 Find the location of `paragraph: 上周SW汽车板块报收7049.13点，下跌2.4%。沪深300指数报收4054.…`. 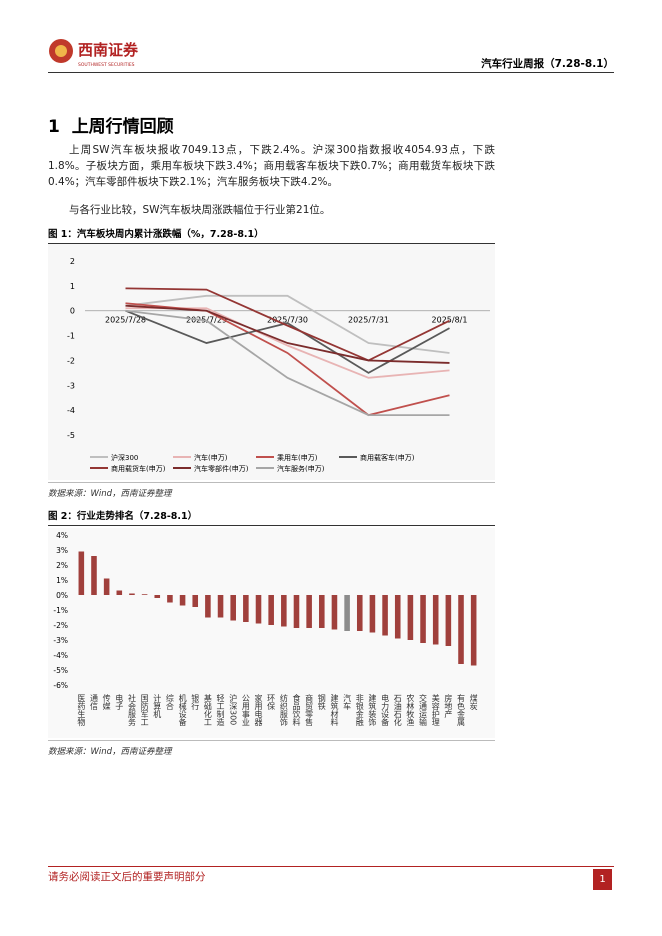

paragraph: 上周SW汽车板块报收7049.13点，下跌2.4%。沪深300指数报收4054.… is located at coordinates (271, 166).